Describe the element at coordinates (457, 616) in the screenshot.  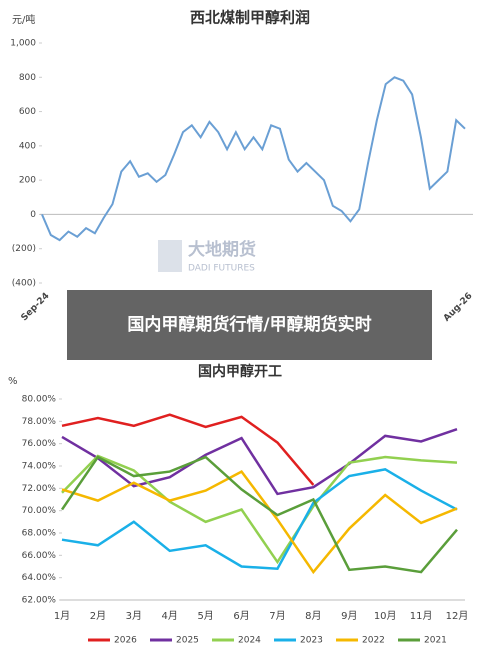
I see `x-tick-label: 12月` at that location.